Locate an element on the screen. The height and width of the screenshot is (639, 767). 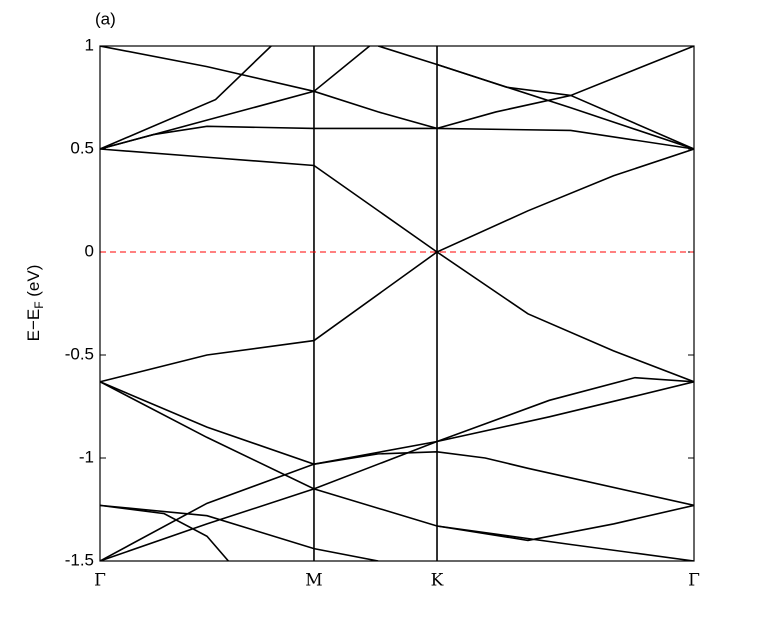
y-tick-label: -1 is located at coordinates (86, 456).